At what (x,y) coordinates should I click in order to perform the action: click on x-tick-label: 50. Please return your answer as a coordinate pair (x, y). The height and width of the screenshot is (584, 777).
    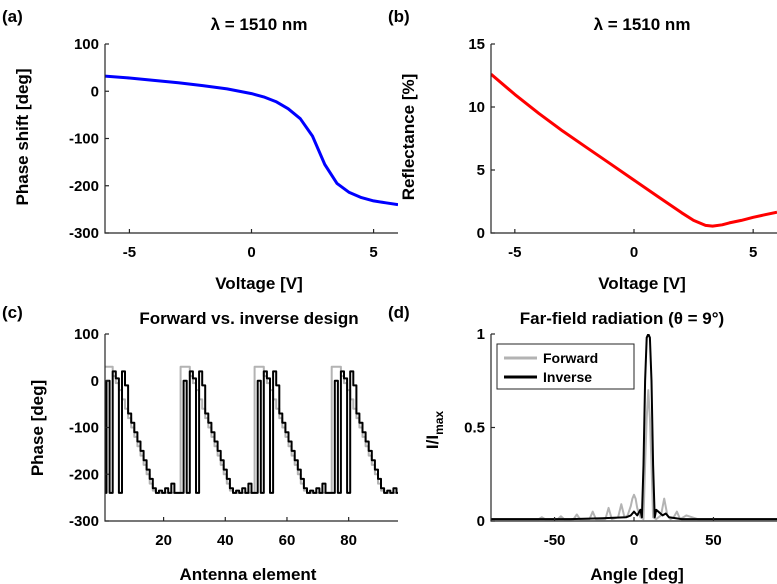
    Looking at the image, I should click on (713, 540).